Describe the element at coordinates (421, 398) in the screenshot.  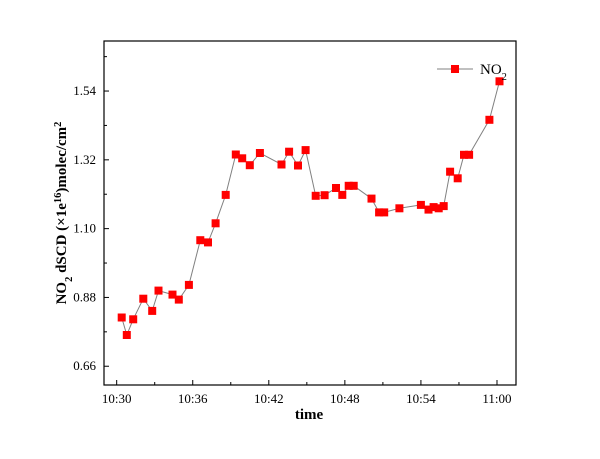
I see `x-tick-label: 10:54` at that location.